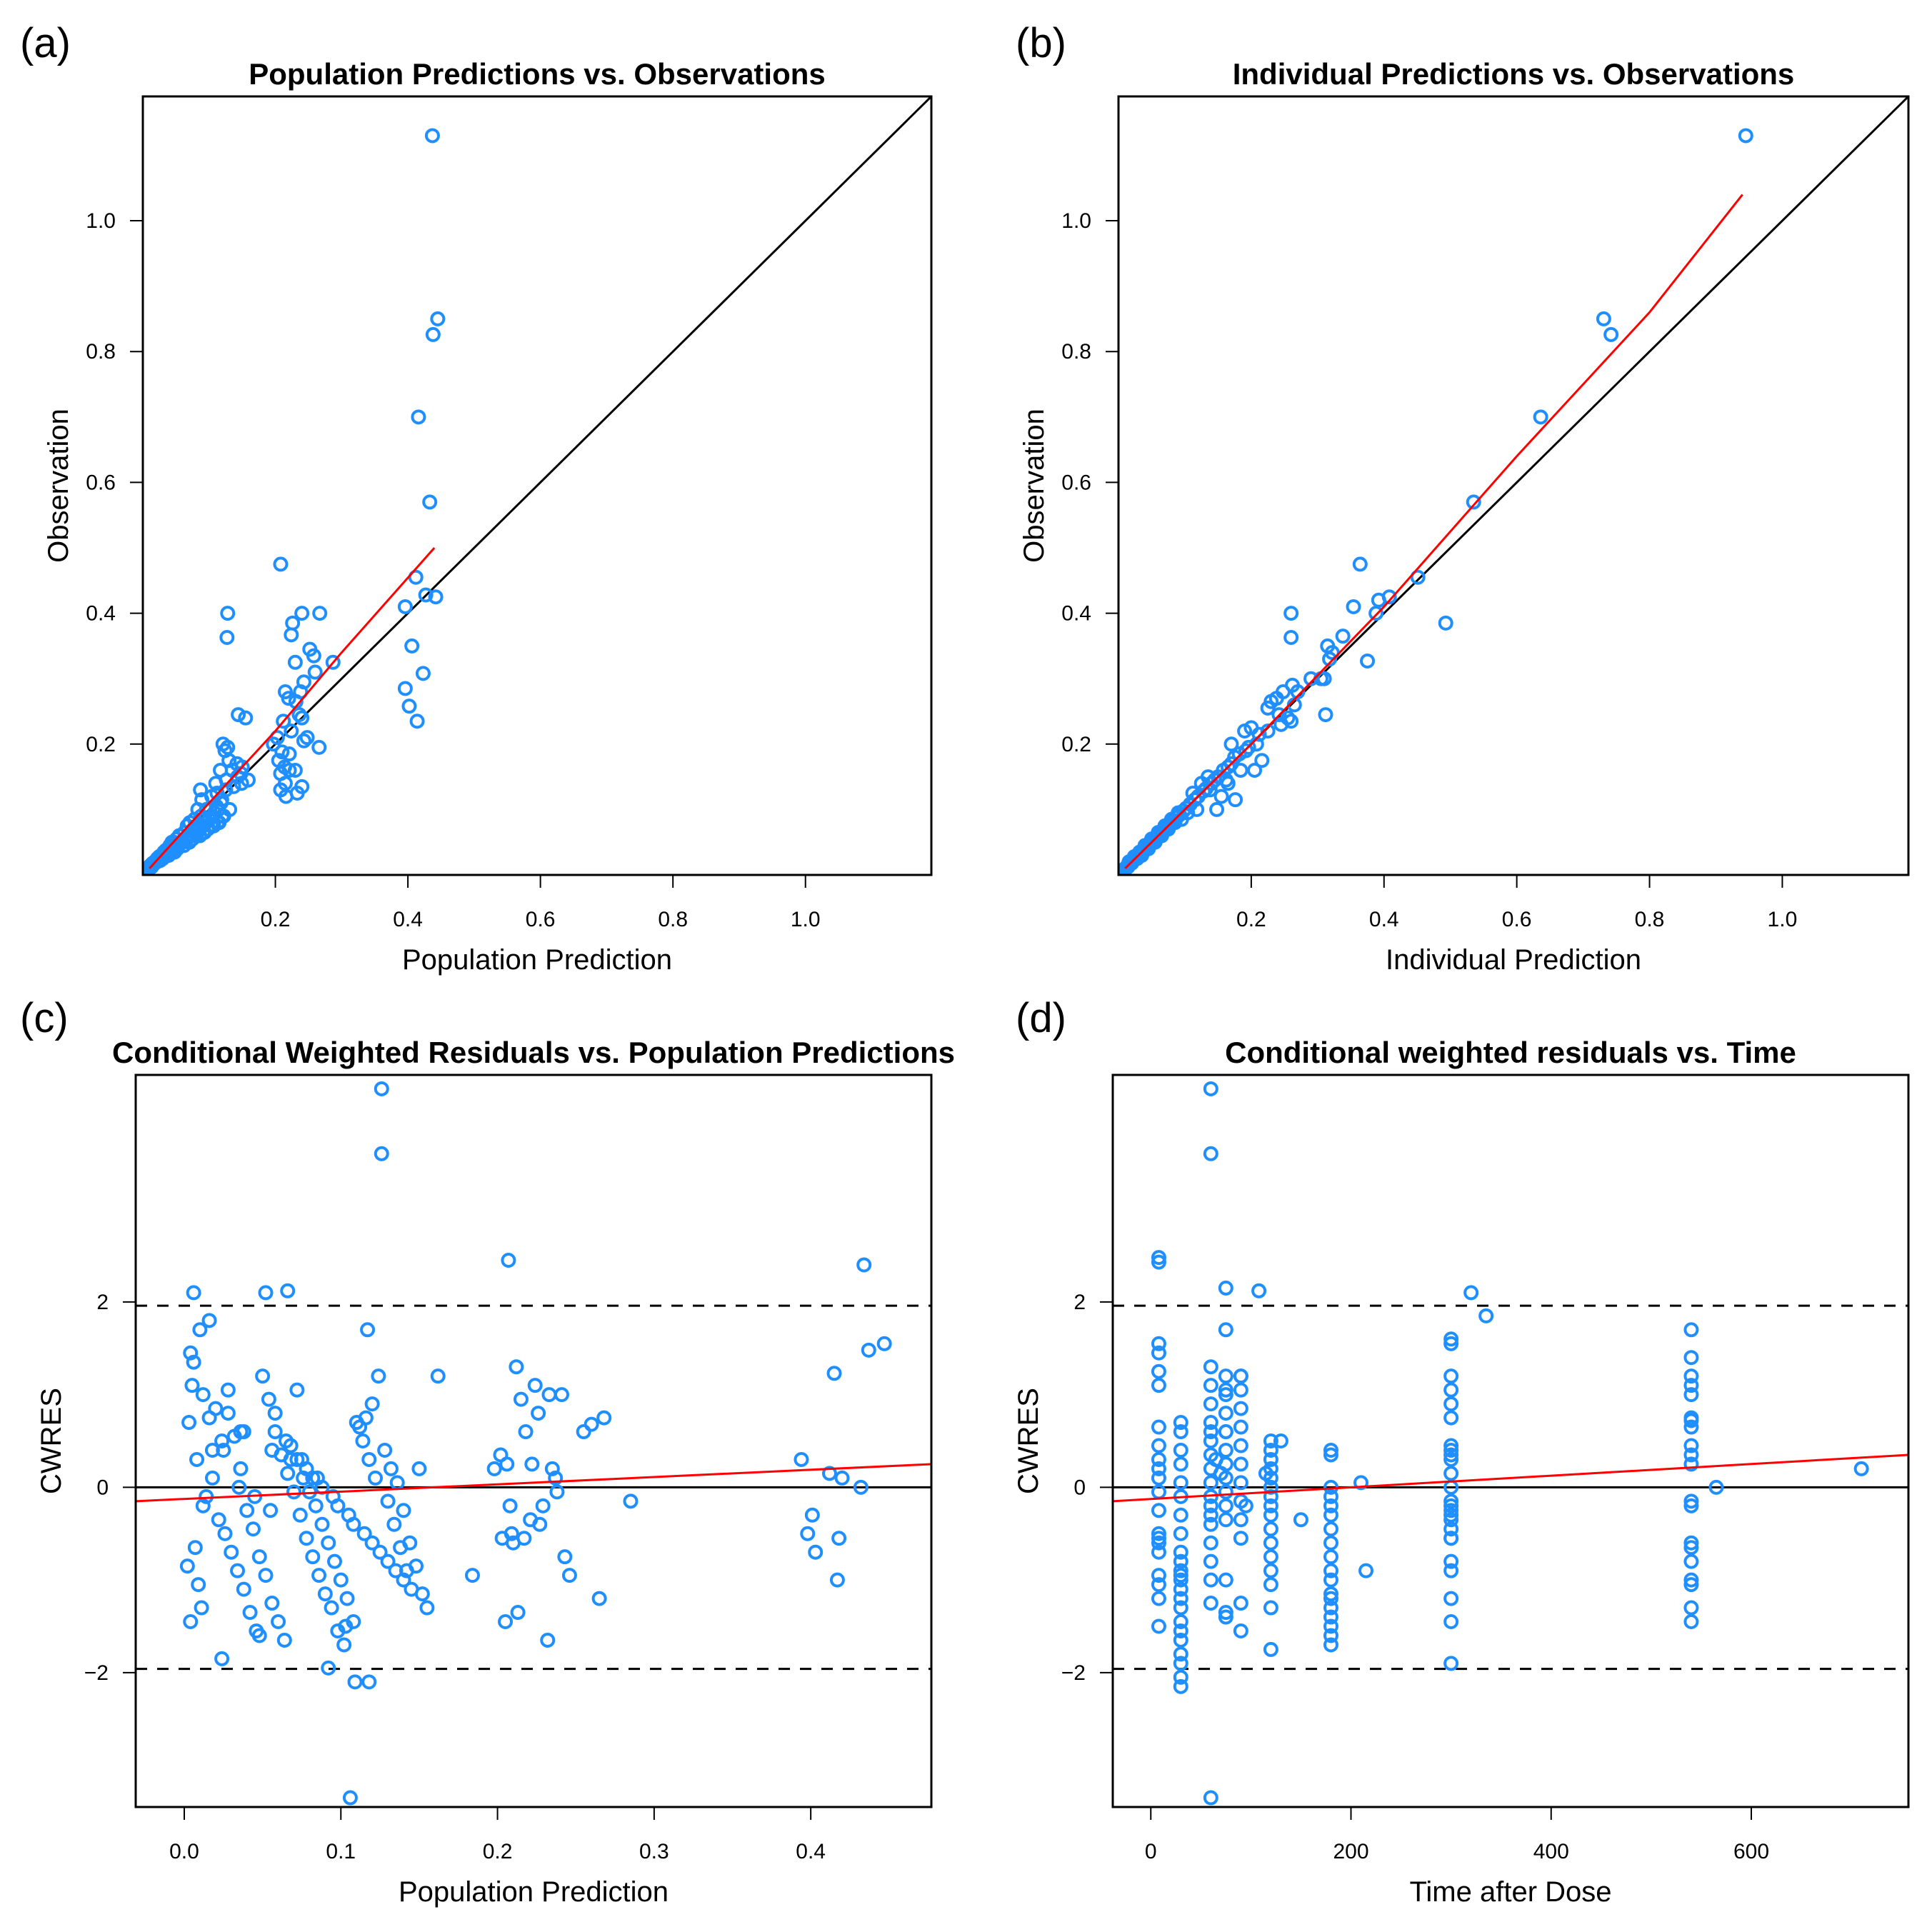  Describe the element at coordinates (498, 1851) in the screenshot. I see `x-tick-label: 0.2` at that location.